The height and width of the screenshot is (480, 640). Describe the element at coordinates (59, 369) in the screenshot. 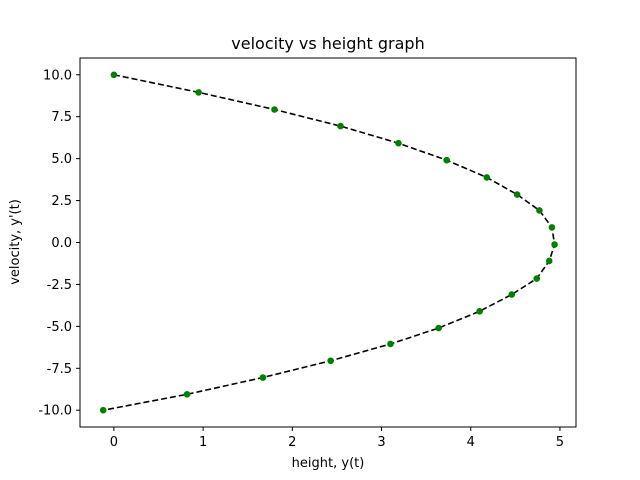

I see `y-tick-label: -7.5` at that location.